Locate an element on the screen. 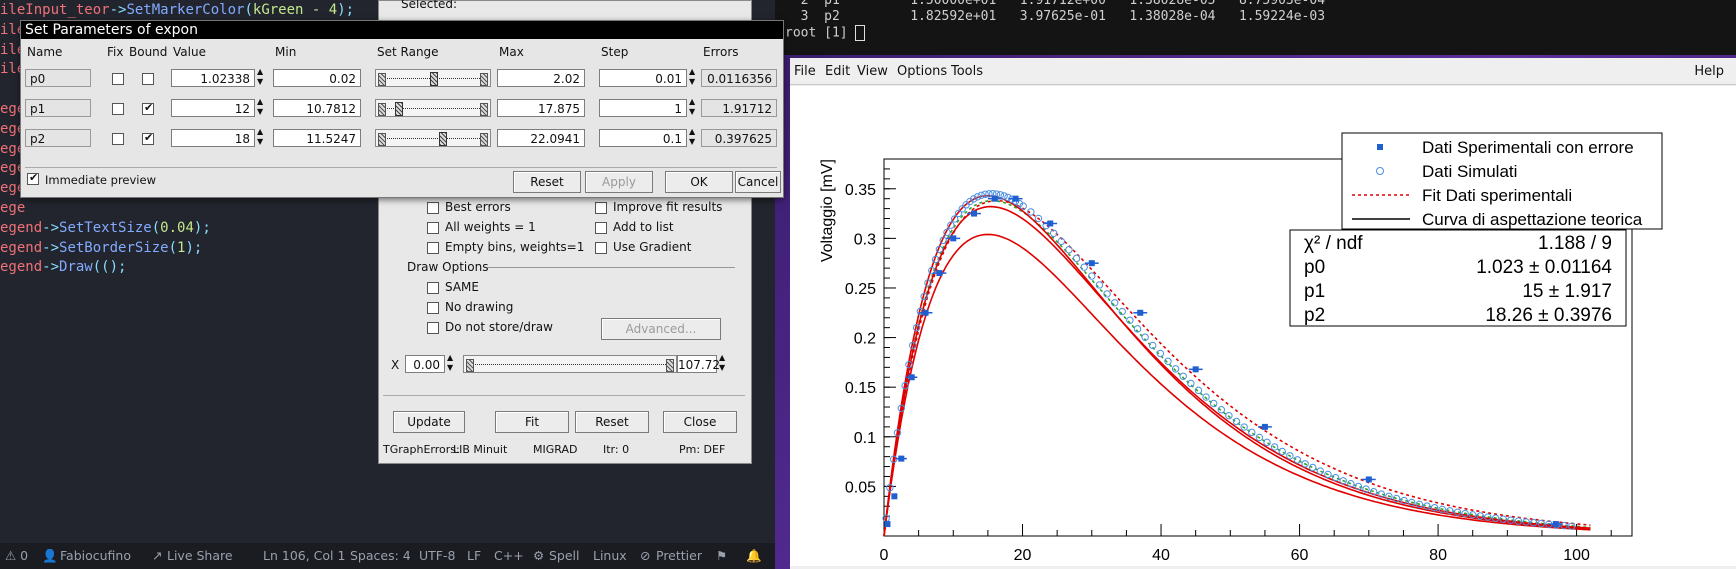 The width and height of the screenshot is (1736, 569). menu-options: Options is located at coordinates (922, 71).